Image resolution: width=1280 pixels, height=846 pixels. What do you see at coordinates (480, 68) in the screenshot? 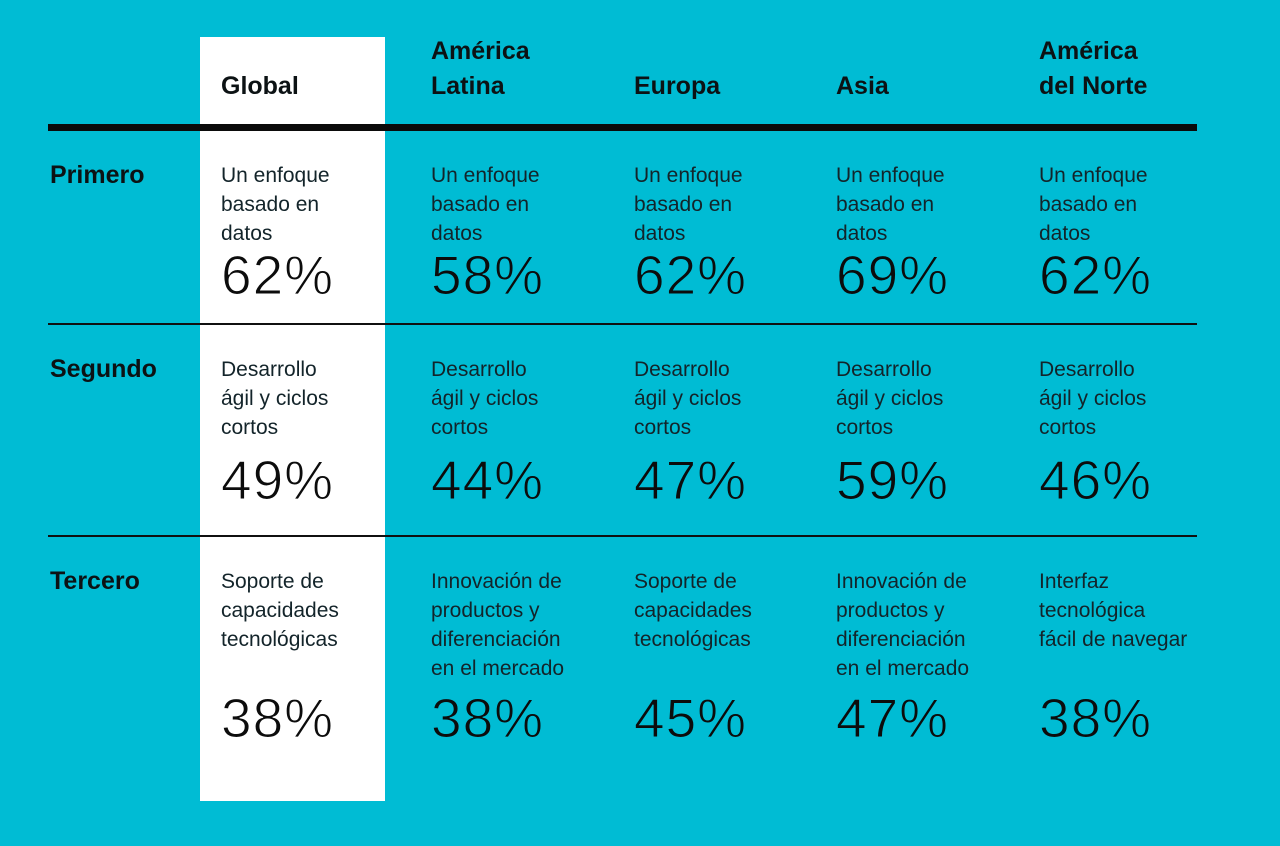
I see `column-header-america-latina: América Latina` at bounding box center [480, 68].